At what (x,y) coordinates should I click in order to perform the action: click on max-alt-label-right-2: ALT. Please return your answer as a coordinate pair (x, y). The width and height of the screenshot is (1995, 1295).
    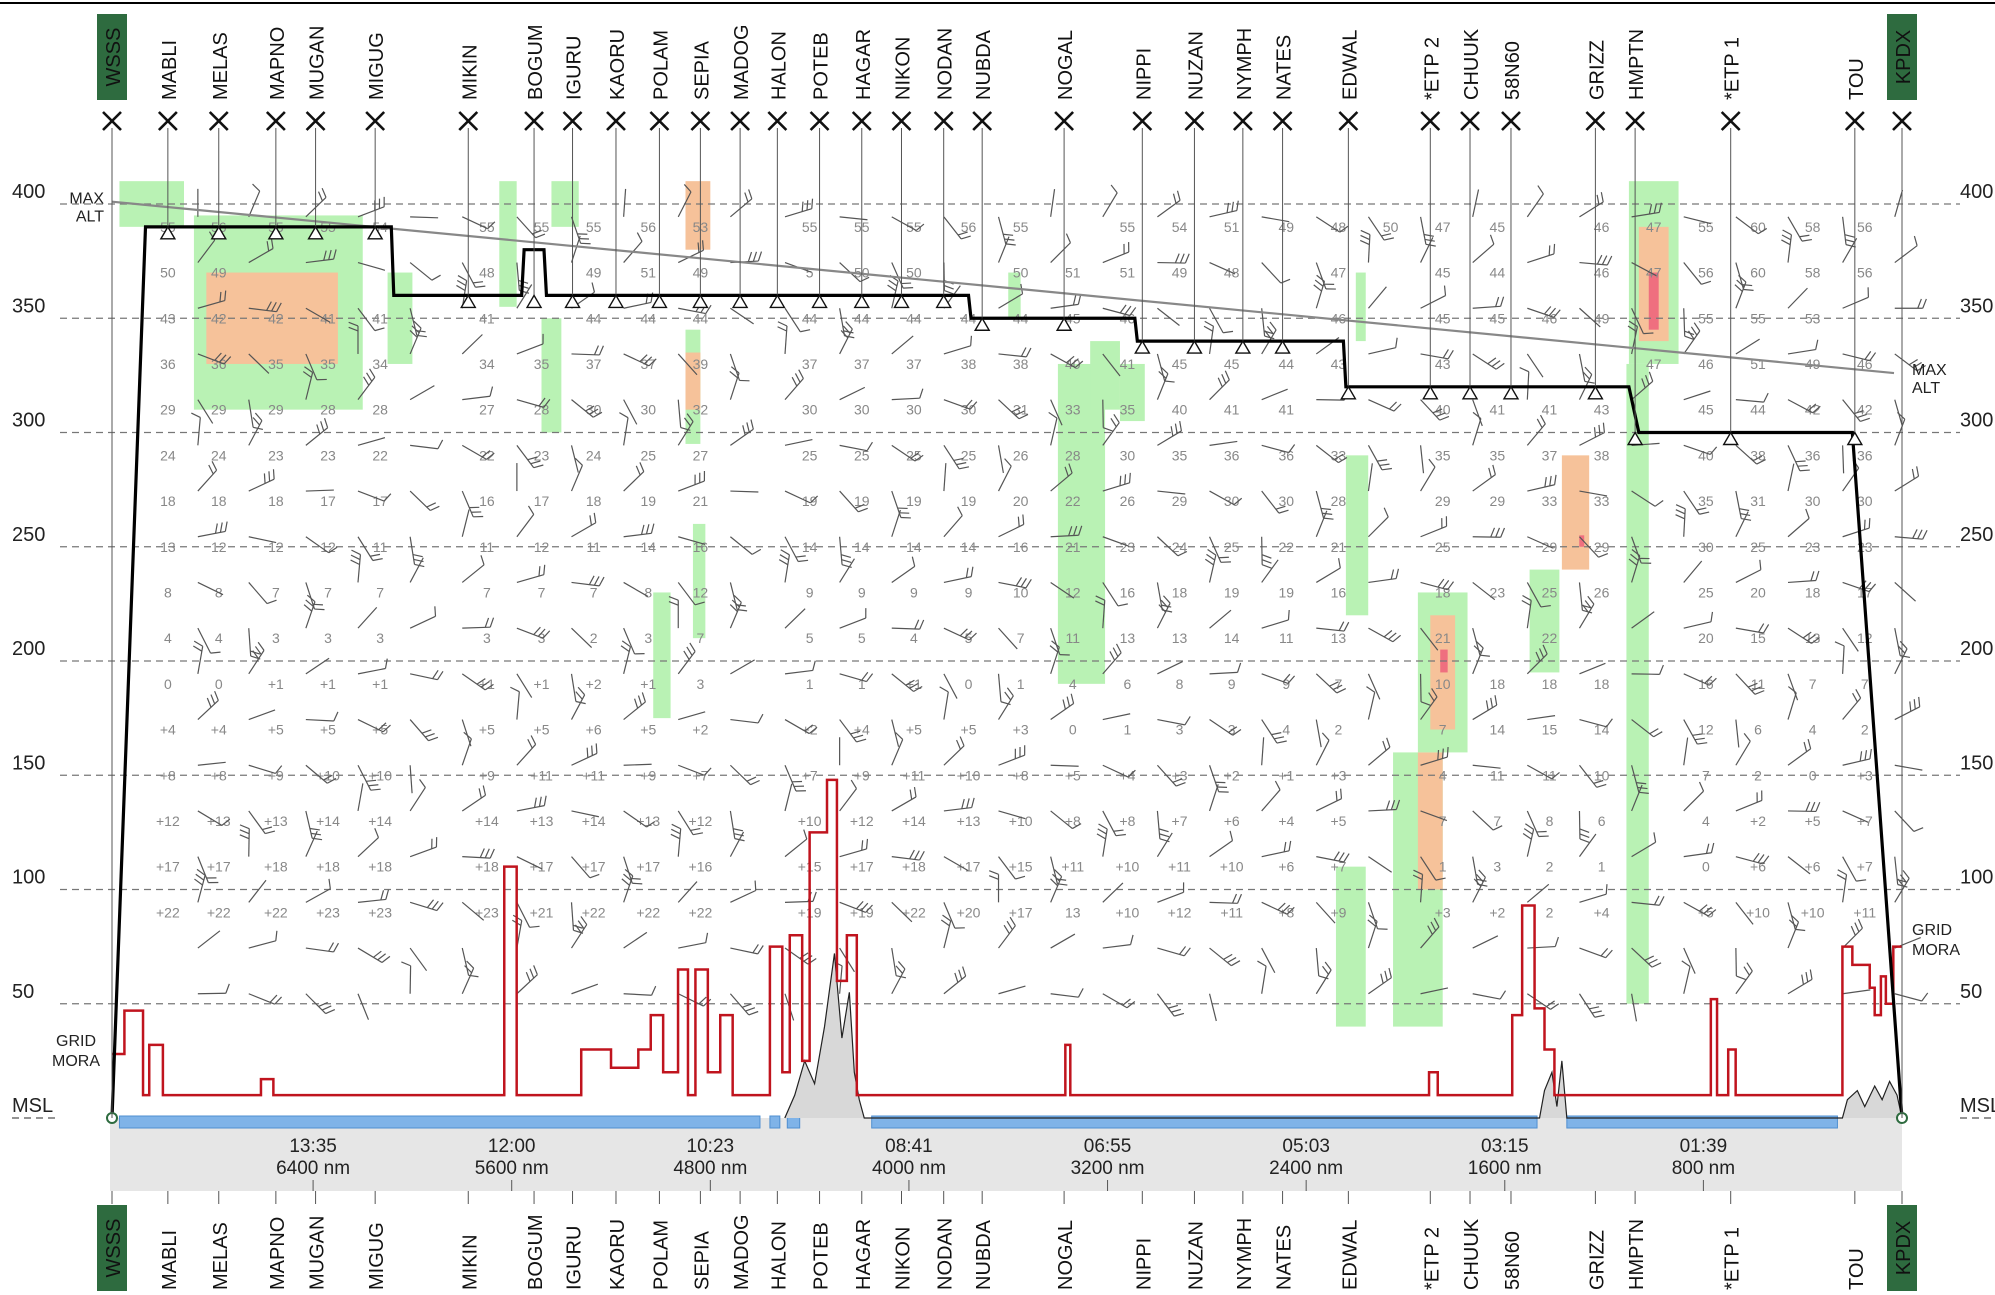
    Looking at the image, I should click on (1926, 388).